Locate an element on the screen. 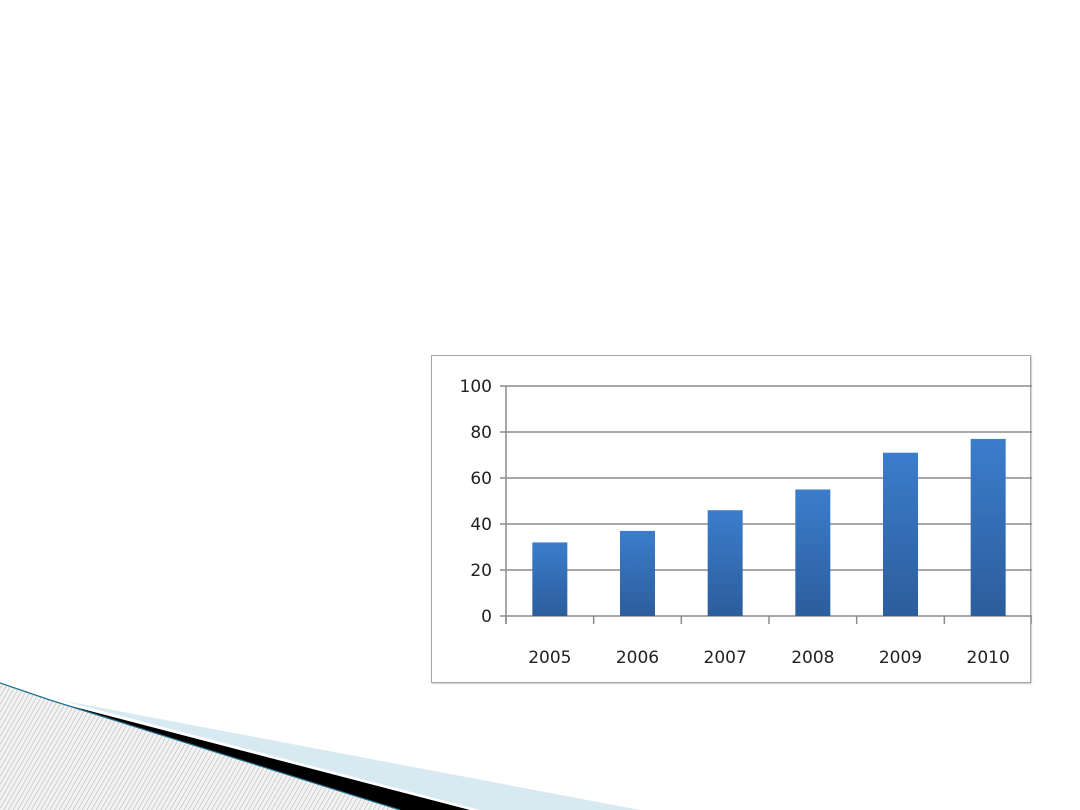 This screenshot has height=810, width=1080. teal-edge is located at coordinates (200, 746).